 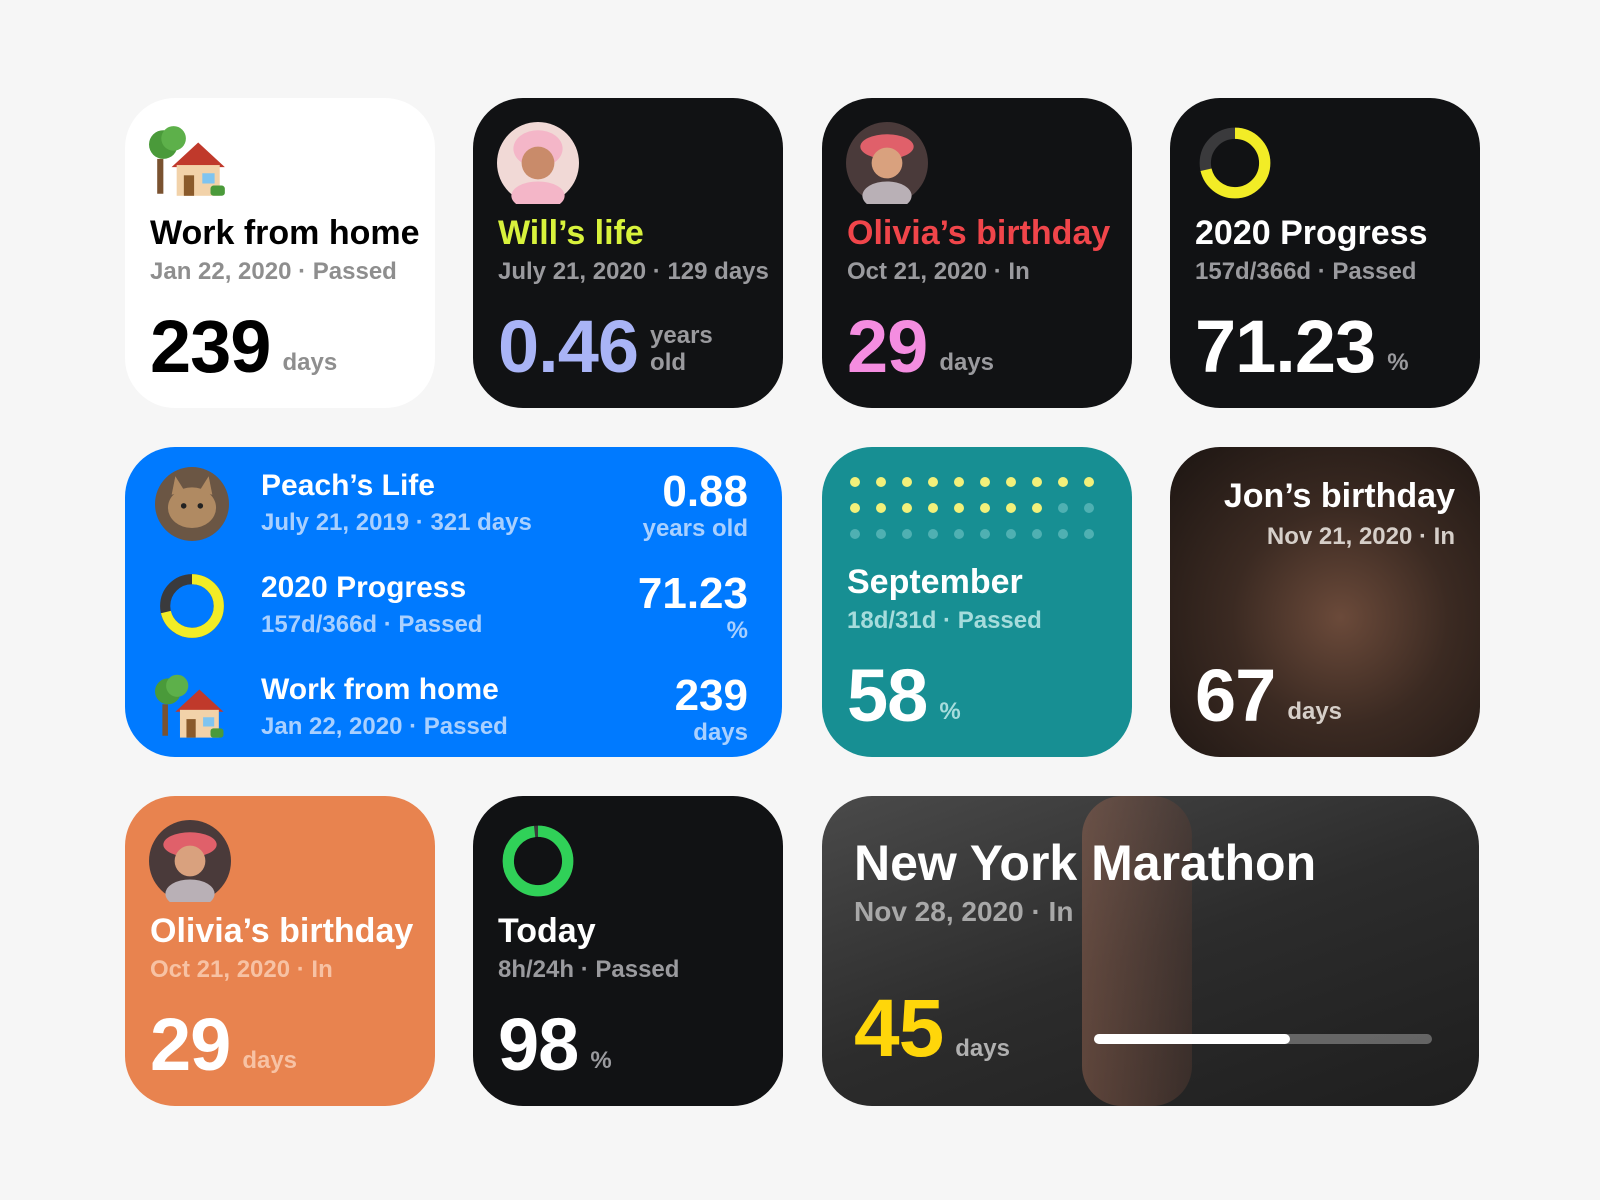 I want to click on value-row: 71.23%, so click(x=1302, y=346).